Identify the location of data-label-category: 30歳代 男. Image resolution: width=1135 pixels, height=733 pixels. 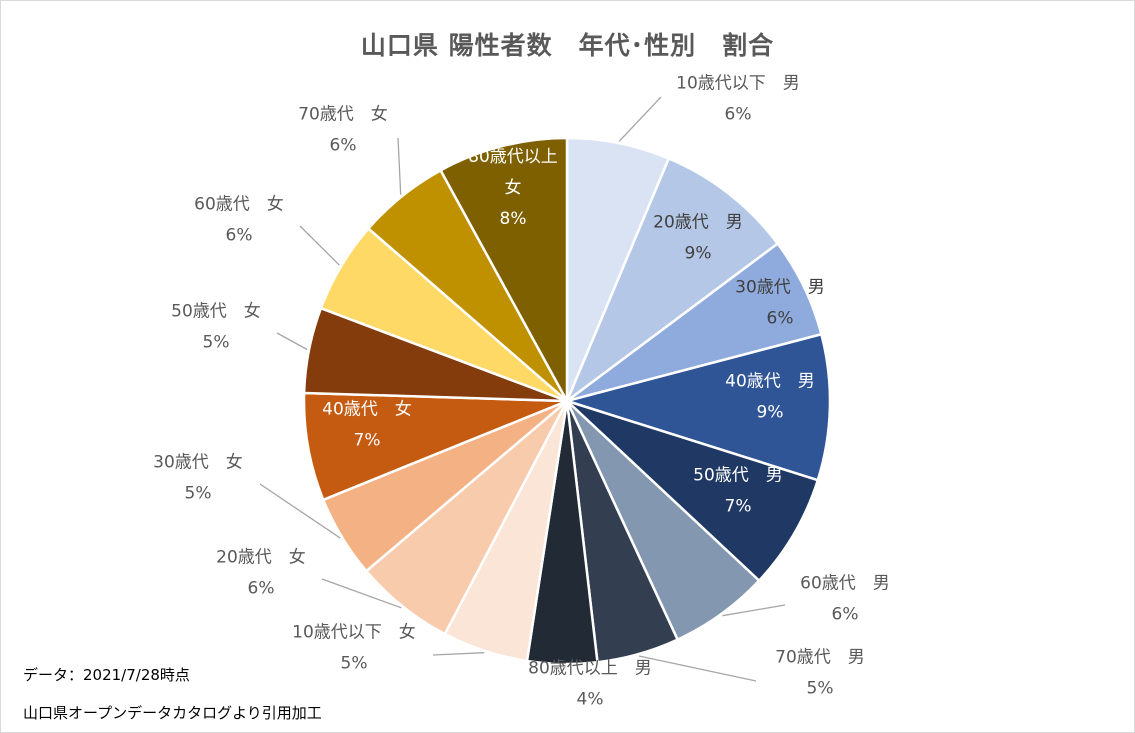
(780, 288).